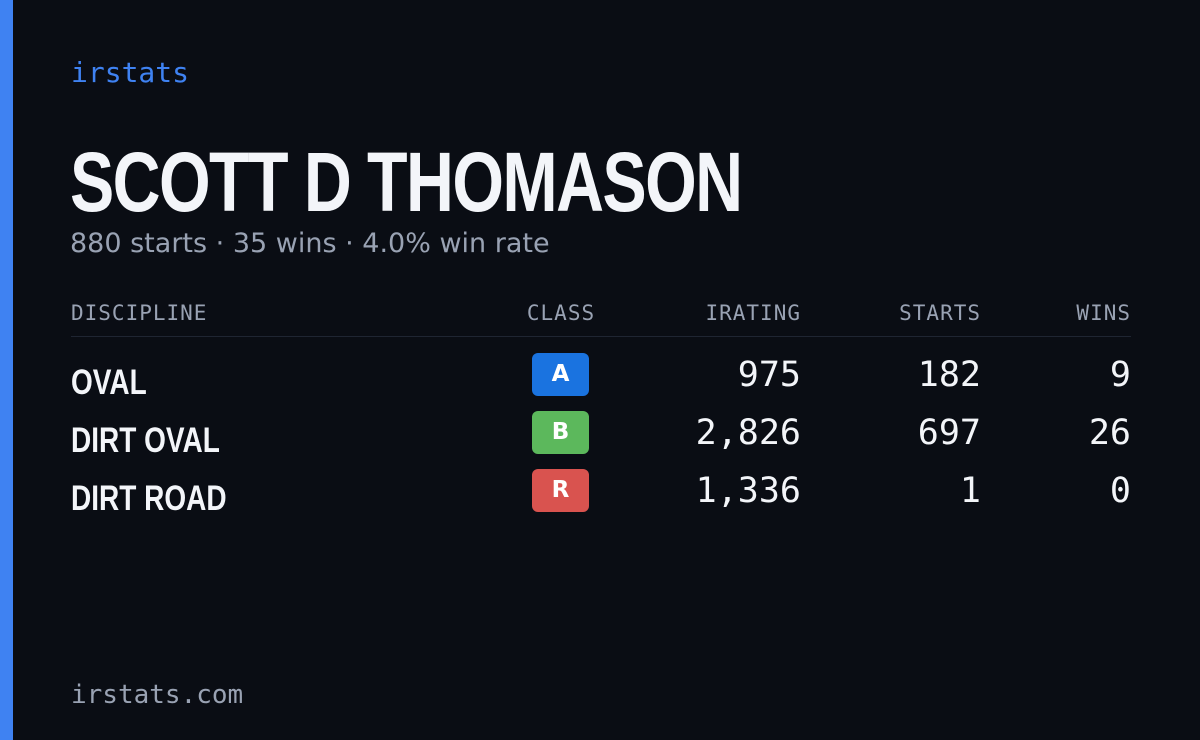 Image resolution: width=1200 pixels, height=740 pixels. What do you see at coordinates (560, 432) in the screenshot?
I see `class-badge: B` at bounding box center [560, 432].